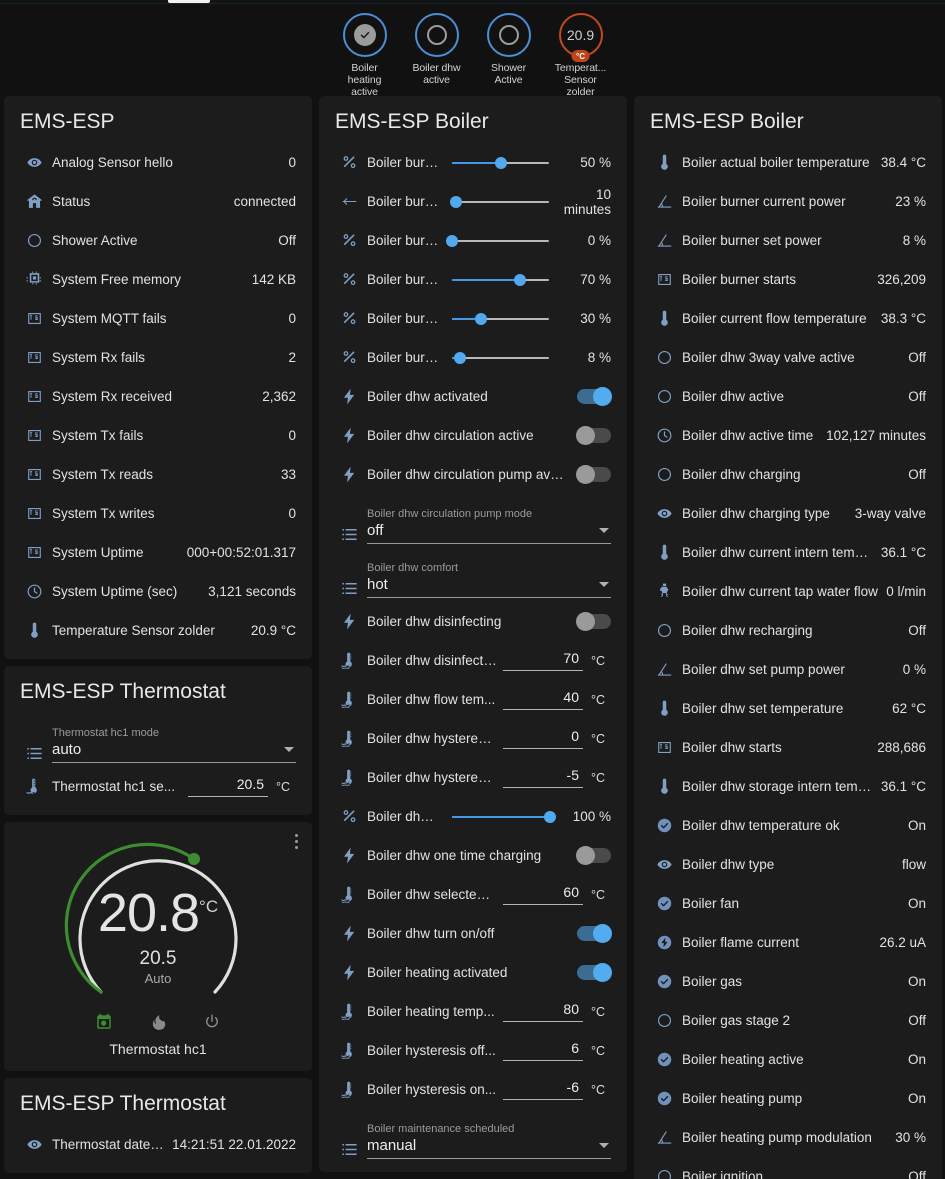  I want to click on number-row: Boiler dhw flow tem... 40 °C, so click(473, 699).